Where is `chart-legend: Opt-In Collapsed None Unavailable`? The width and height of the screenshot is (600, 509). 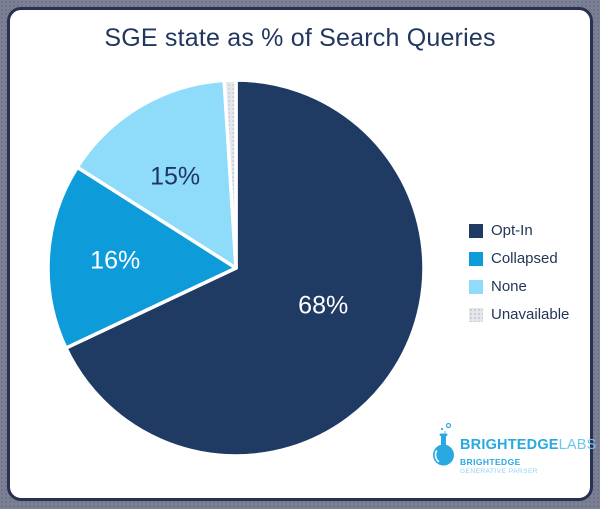
chart-legend: Opt-In Collapsed None Unavailable is located at coordinates (519, 272).